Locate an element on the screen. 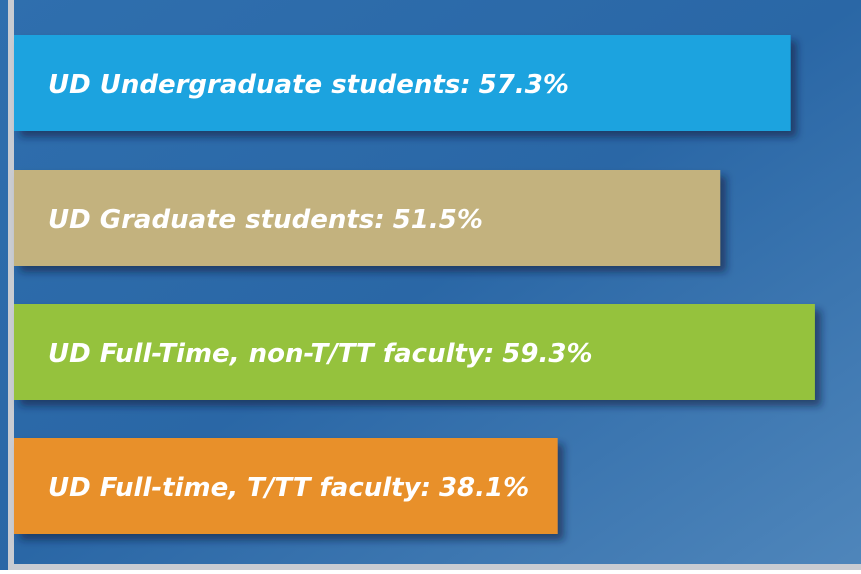 This screenshot has width=861, height=574. left-border is located at coordinates (11, 285).